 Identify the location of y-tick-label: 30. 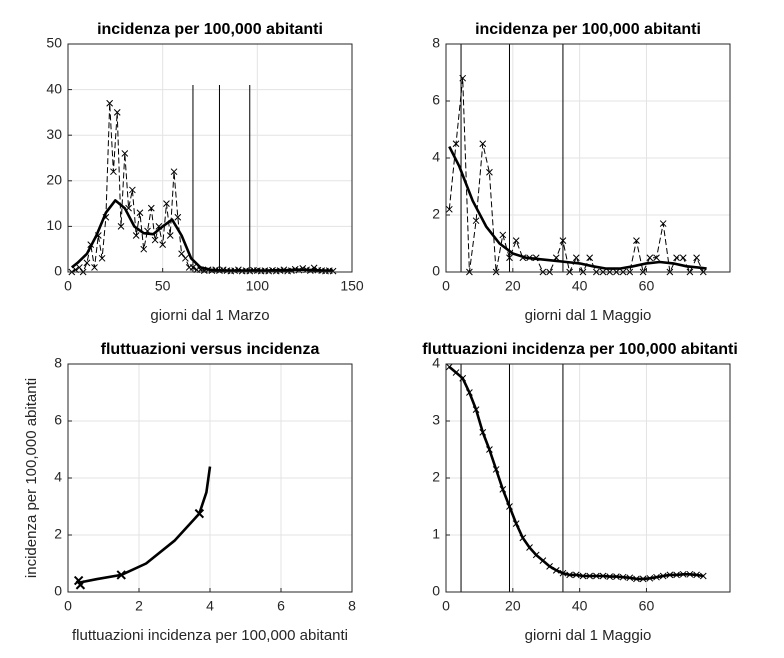
(54, 134).